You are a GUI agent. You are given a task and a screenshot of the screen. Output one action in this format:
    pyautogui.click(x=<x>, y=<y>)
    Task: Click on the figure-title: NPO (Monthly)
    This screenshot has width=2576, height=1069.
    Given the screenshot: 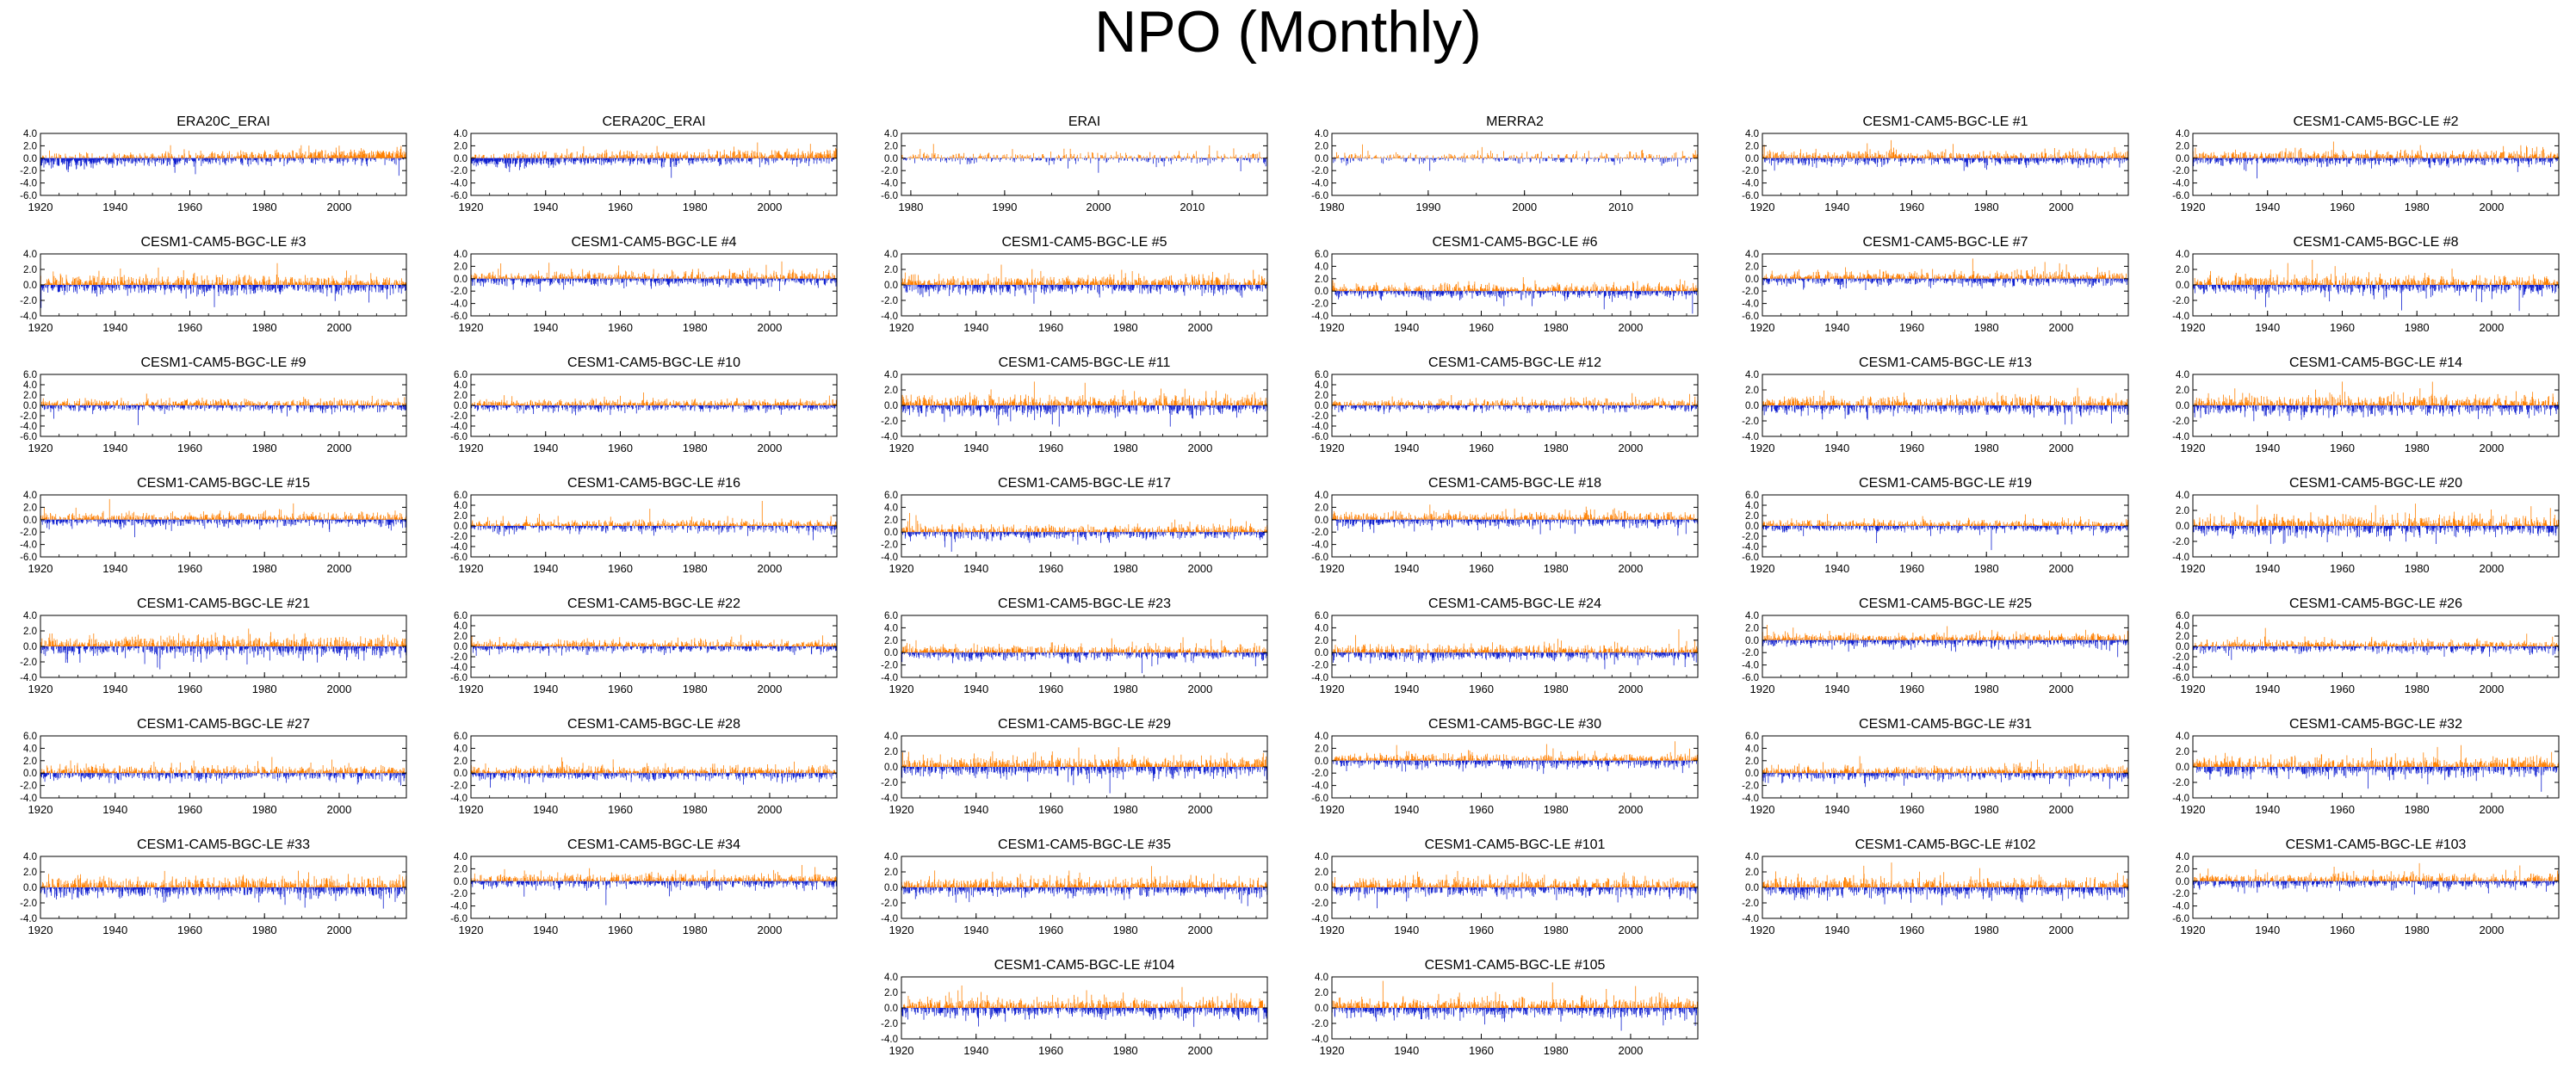 What is the action you would take?
    pyautogui.click(x=1288, y=33)
    